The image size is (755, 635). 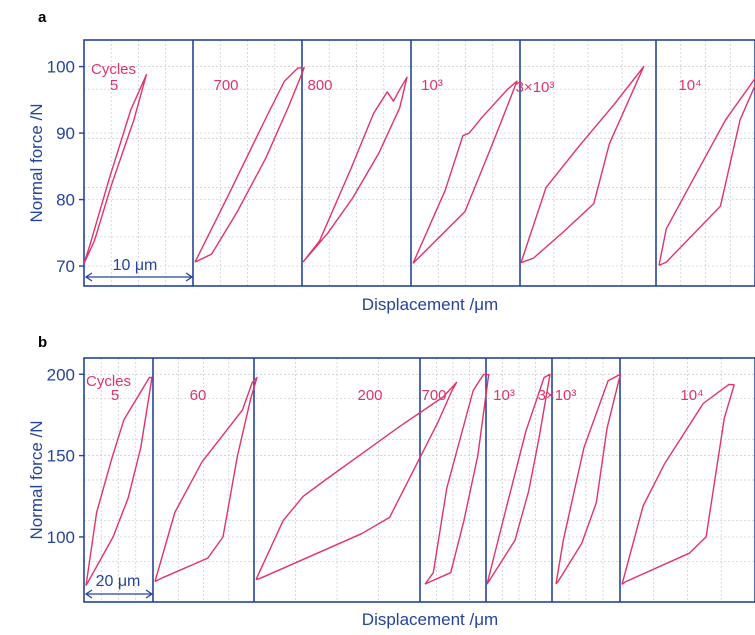 What do you see at coordinates (65, 266) in the screenshot?
I see `y-tick-label: 70` at bounding box center [65, 266].